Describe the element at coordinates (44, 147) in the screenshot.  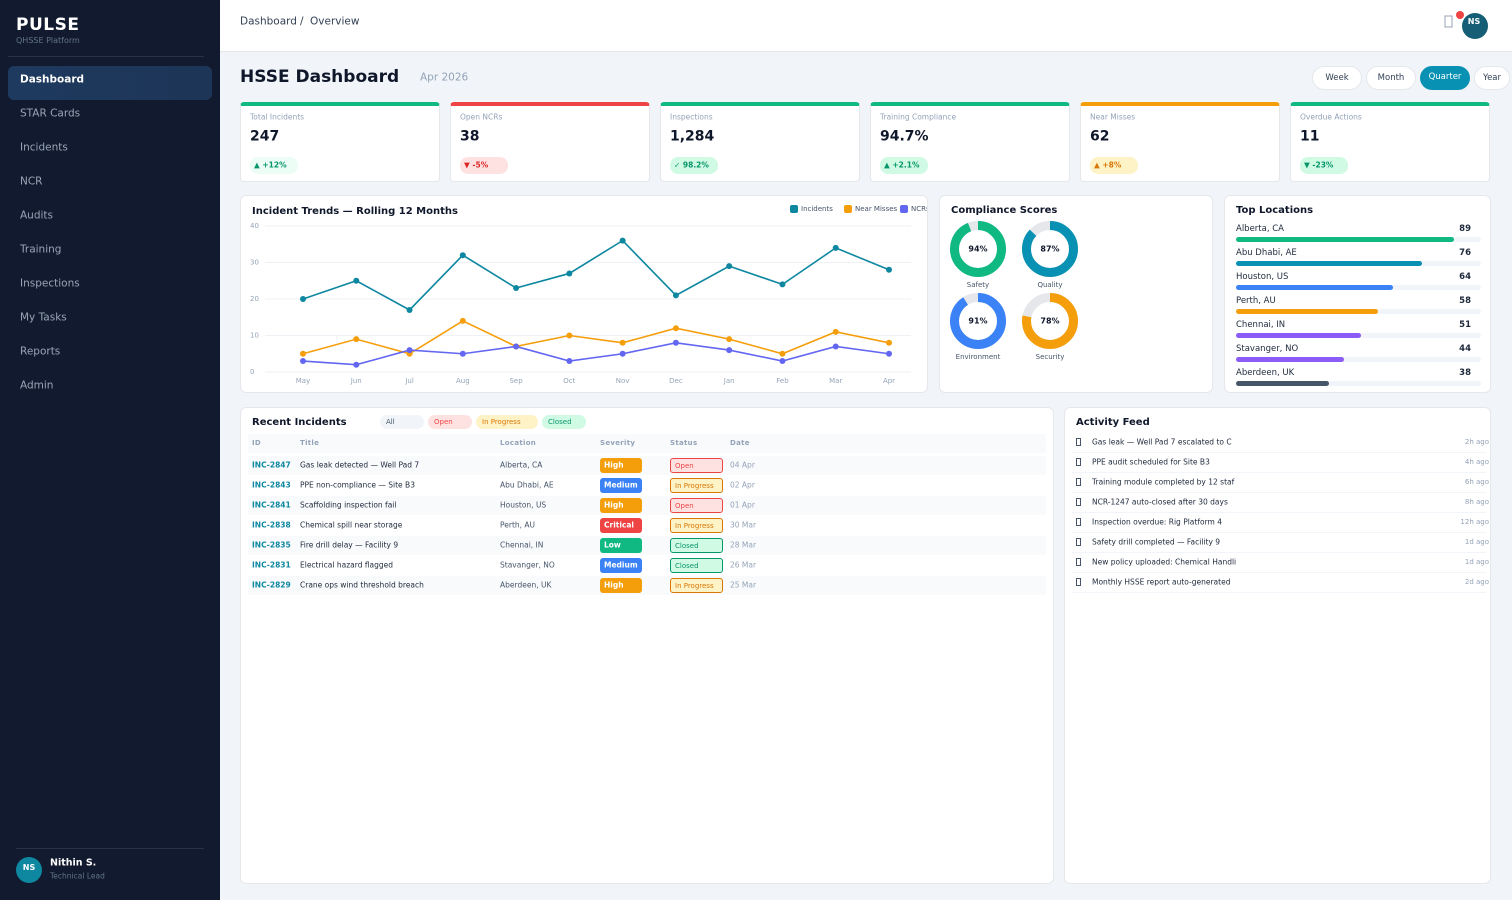
I see `nav-item: Incidents` at that location.